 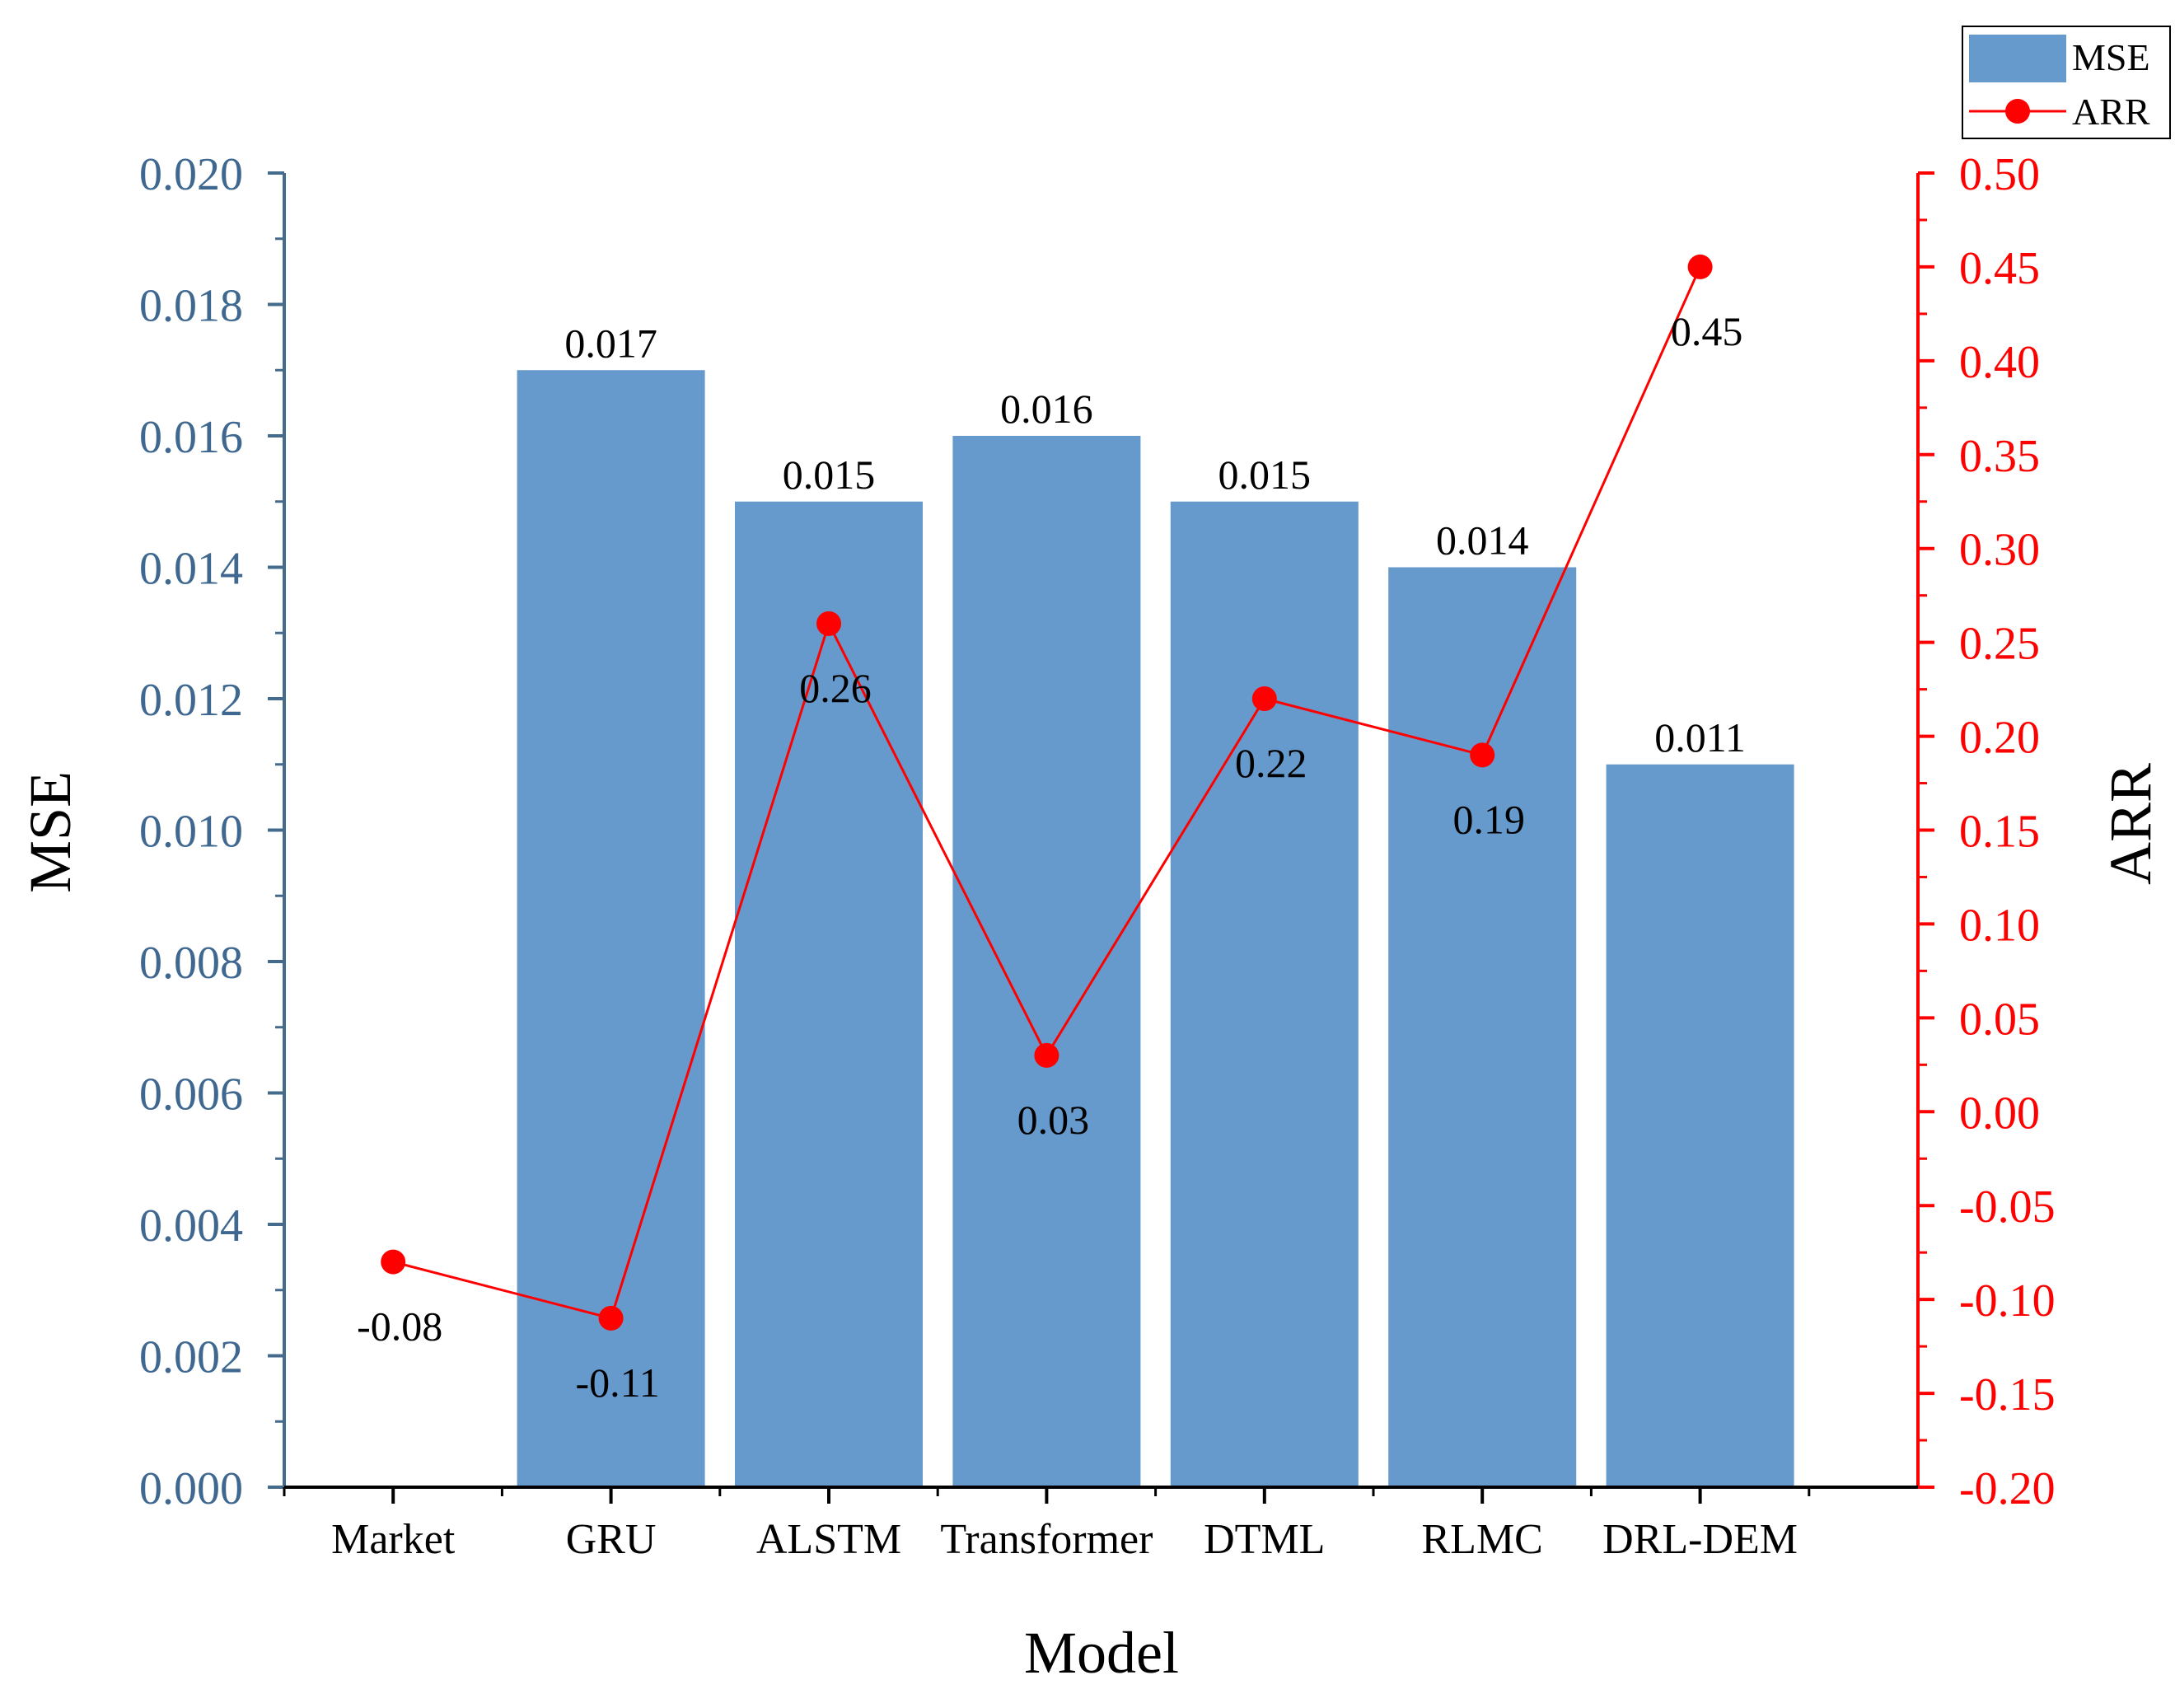 I want to click on y-right-tick-label: 0.50, so click(x=1999, y=174).